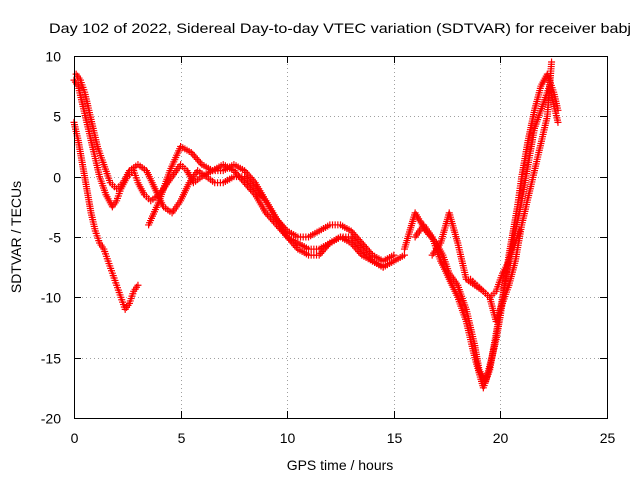 The height and width of the screenshot is (480, 640). What do you see at coordinates (182, 438) in the screenshot?
I see `x-tick-label: 5` at bounding box center [182, 438].